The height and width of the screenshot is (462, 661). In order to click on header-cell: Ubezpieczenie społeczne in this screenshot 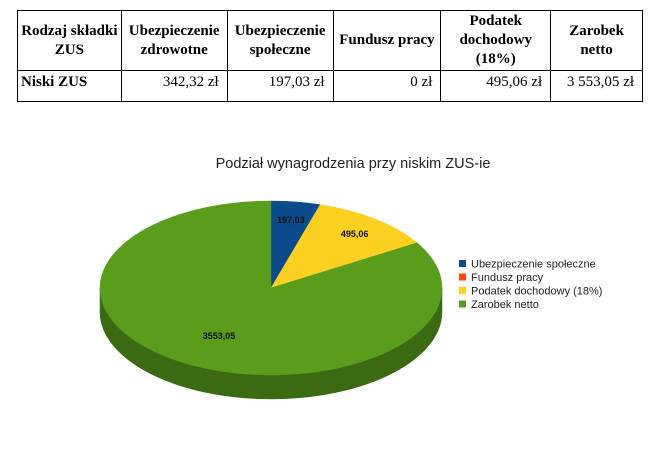, I will do `click(280, 40)`.